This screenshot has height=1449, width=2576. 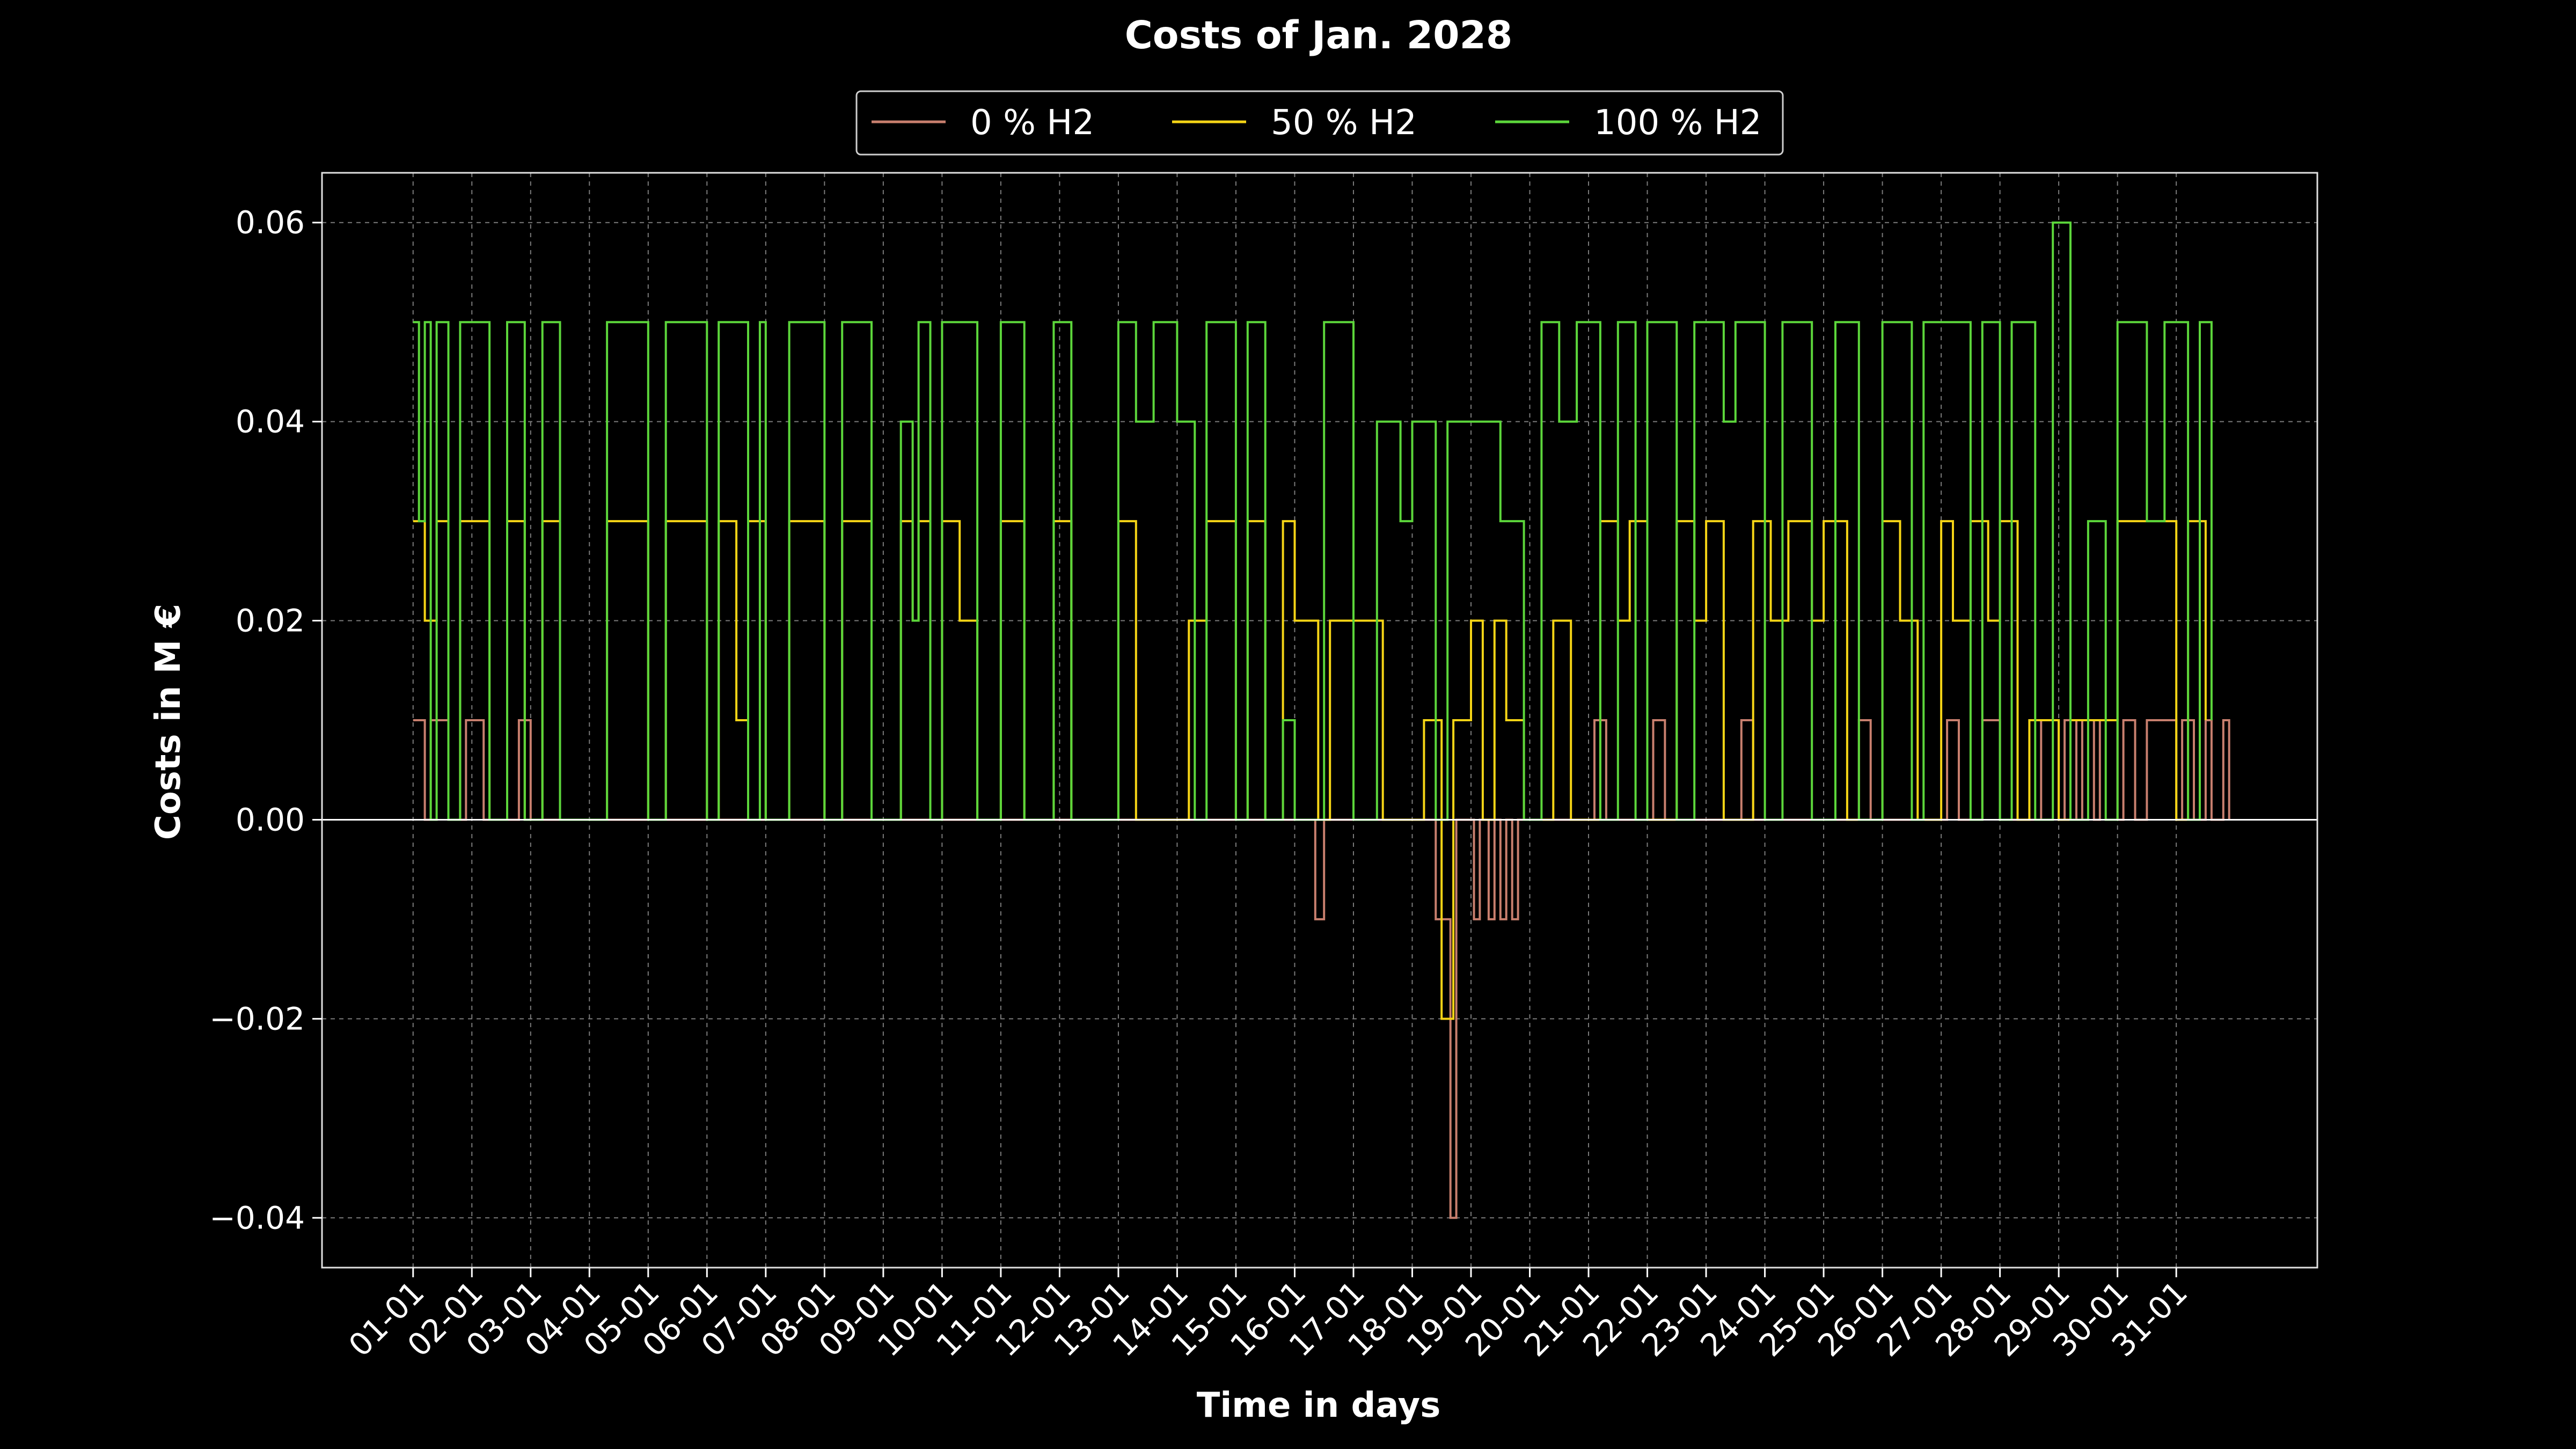 What do you see at coordinates (1032, 123) in the screenshot?
I see `legend-label-0: 0 % H2` at bounding box center [1032, 123].